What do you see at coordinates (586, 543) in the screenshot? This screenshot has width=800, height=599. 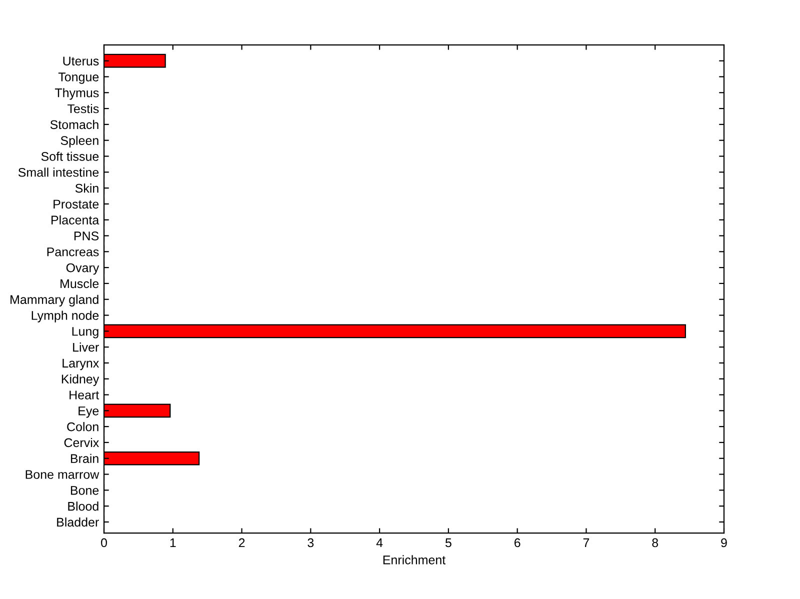 I see `x-tick-label: 7` at bounding box center [586, 543].